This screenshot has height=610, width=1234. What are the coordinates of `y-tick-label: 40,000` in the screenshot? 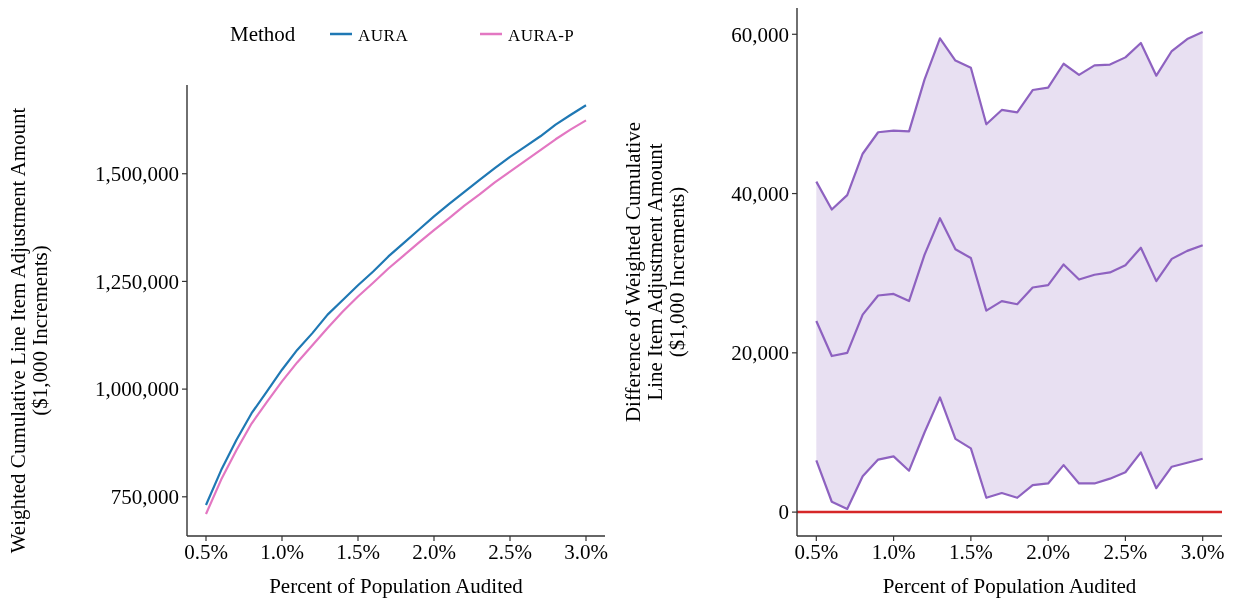 It's located at (760, 193).